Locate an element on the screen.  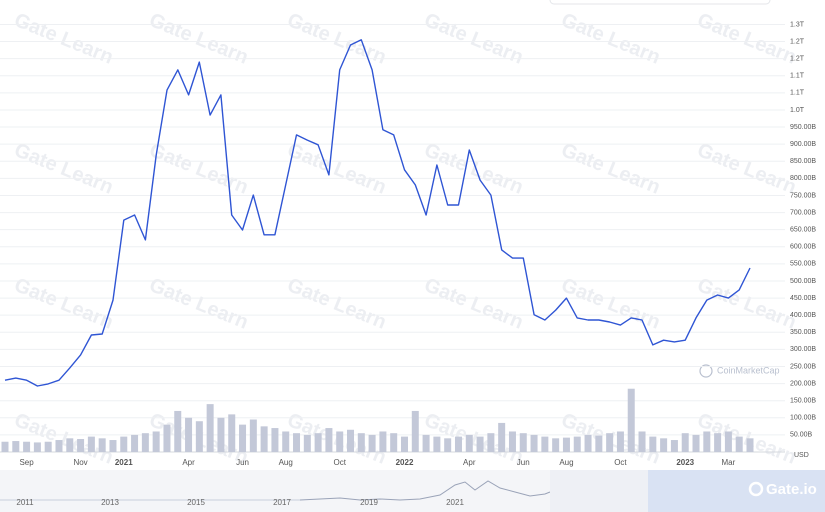
x-tick-label: Sep is located at coordinates (26, 462).